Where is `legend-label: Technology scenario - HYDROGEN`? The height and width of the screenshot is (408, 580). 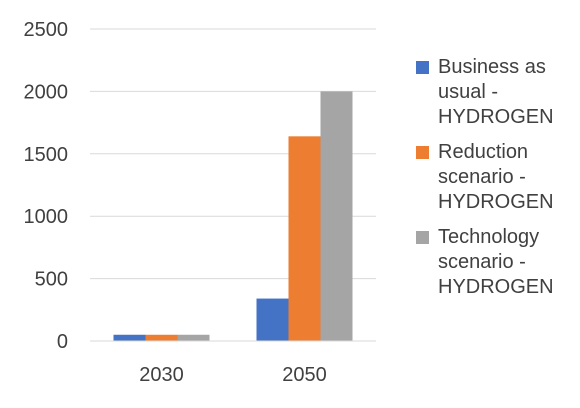
legend-label: Technology scenario - HYDROGEN is located at coordinates (496, 262).